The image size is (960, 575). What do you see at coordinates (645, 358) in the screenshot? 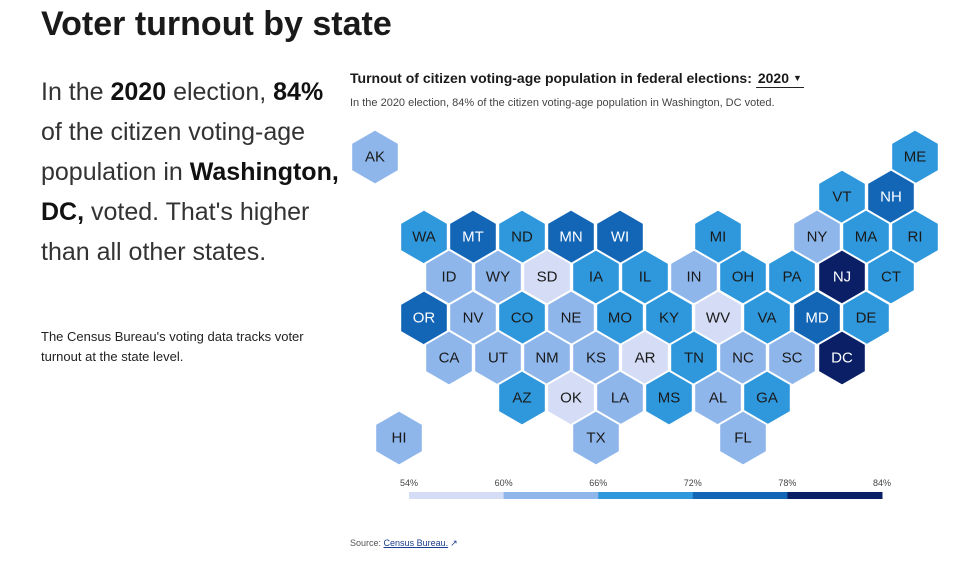
I see `state-hex-ar: AR` at bounding box center [645, 358].